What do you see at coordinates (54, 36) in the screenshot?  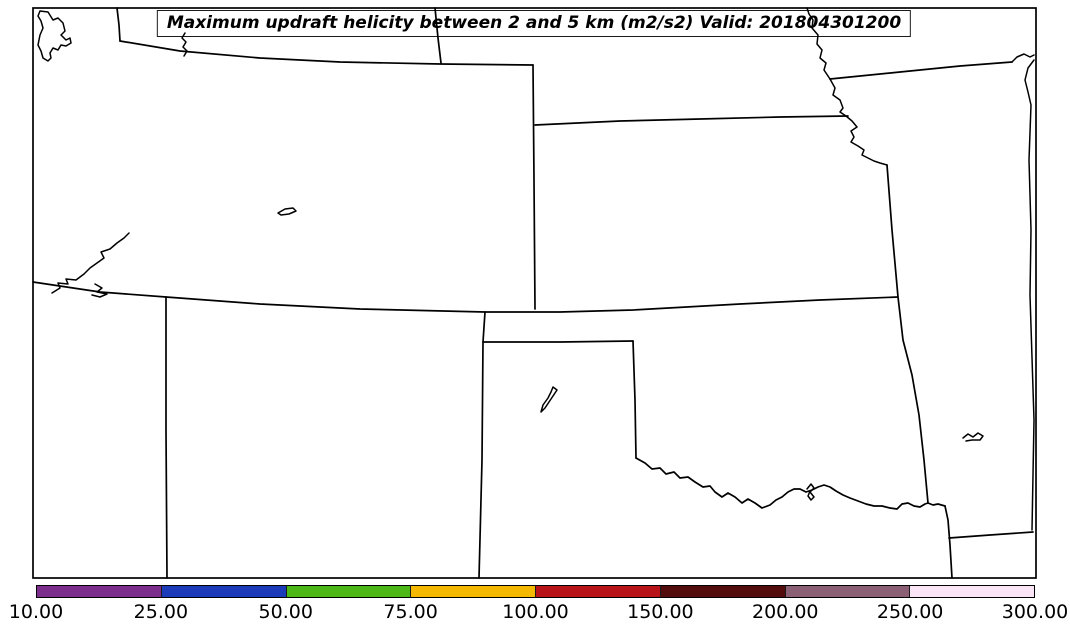 I see `great-salt-lake` at bounding box center [54, 36].